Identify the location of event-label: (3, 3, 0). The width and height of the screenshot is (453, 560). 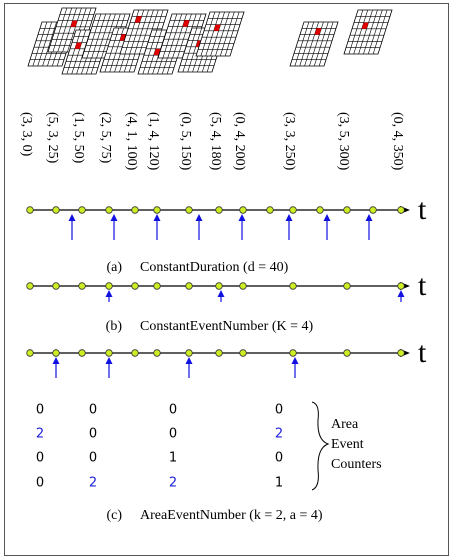
(26, 134).